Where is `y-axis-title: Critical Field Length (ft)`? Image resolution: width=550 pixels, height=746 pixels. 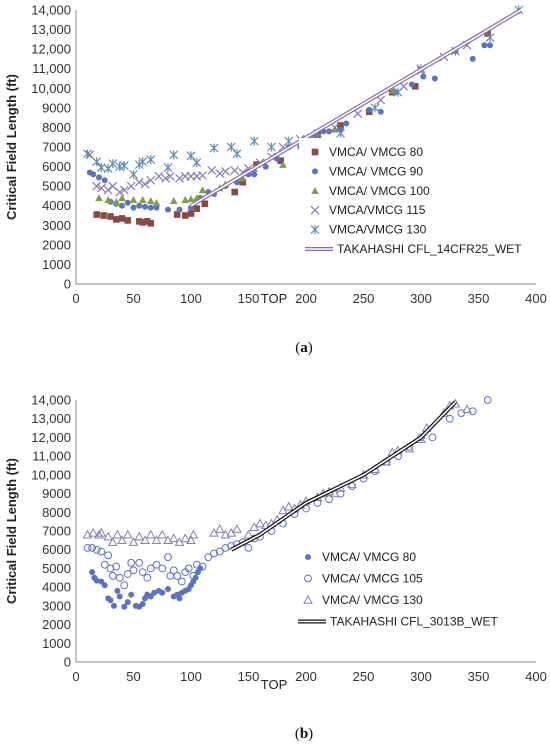
y-axis-title: Critical Field Length (ft) is located at coordinates (11, 147).